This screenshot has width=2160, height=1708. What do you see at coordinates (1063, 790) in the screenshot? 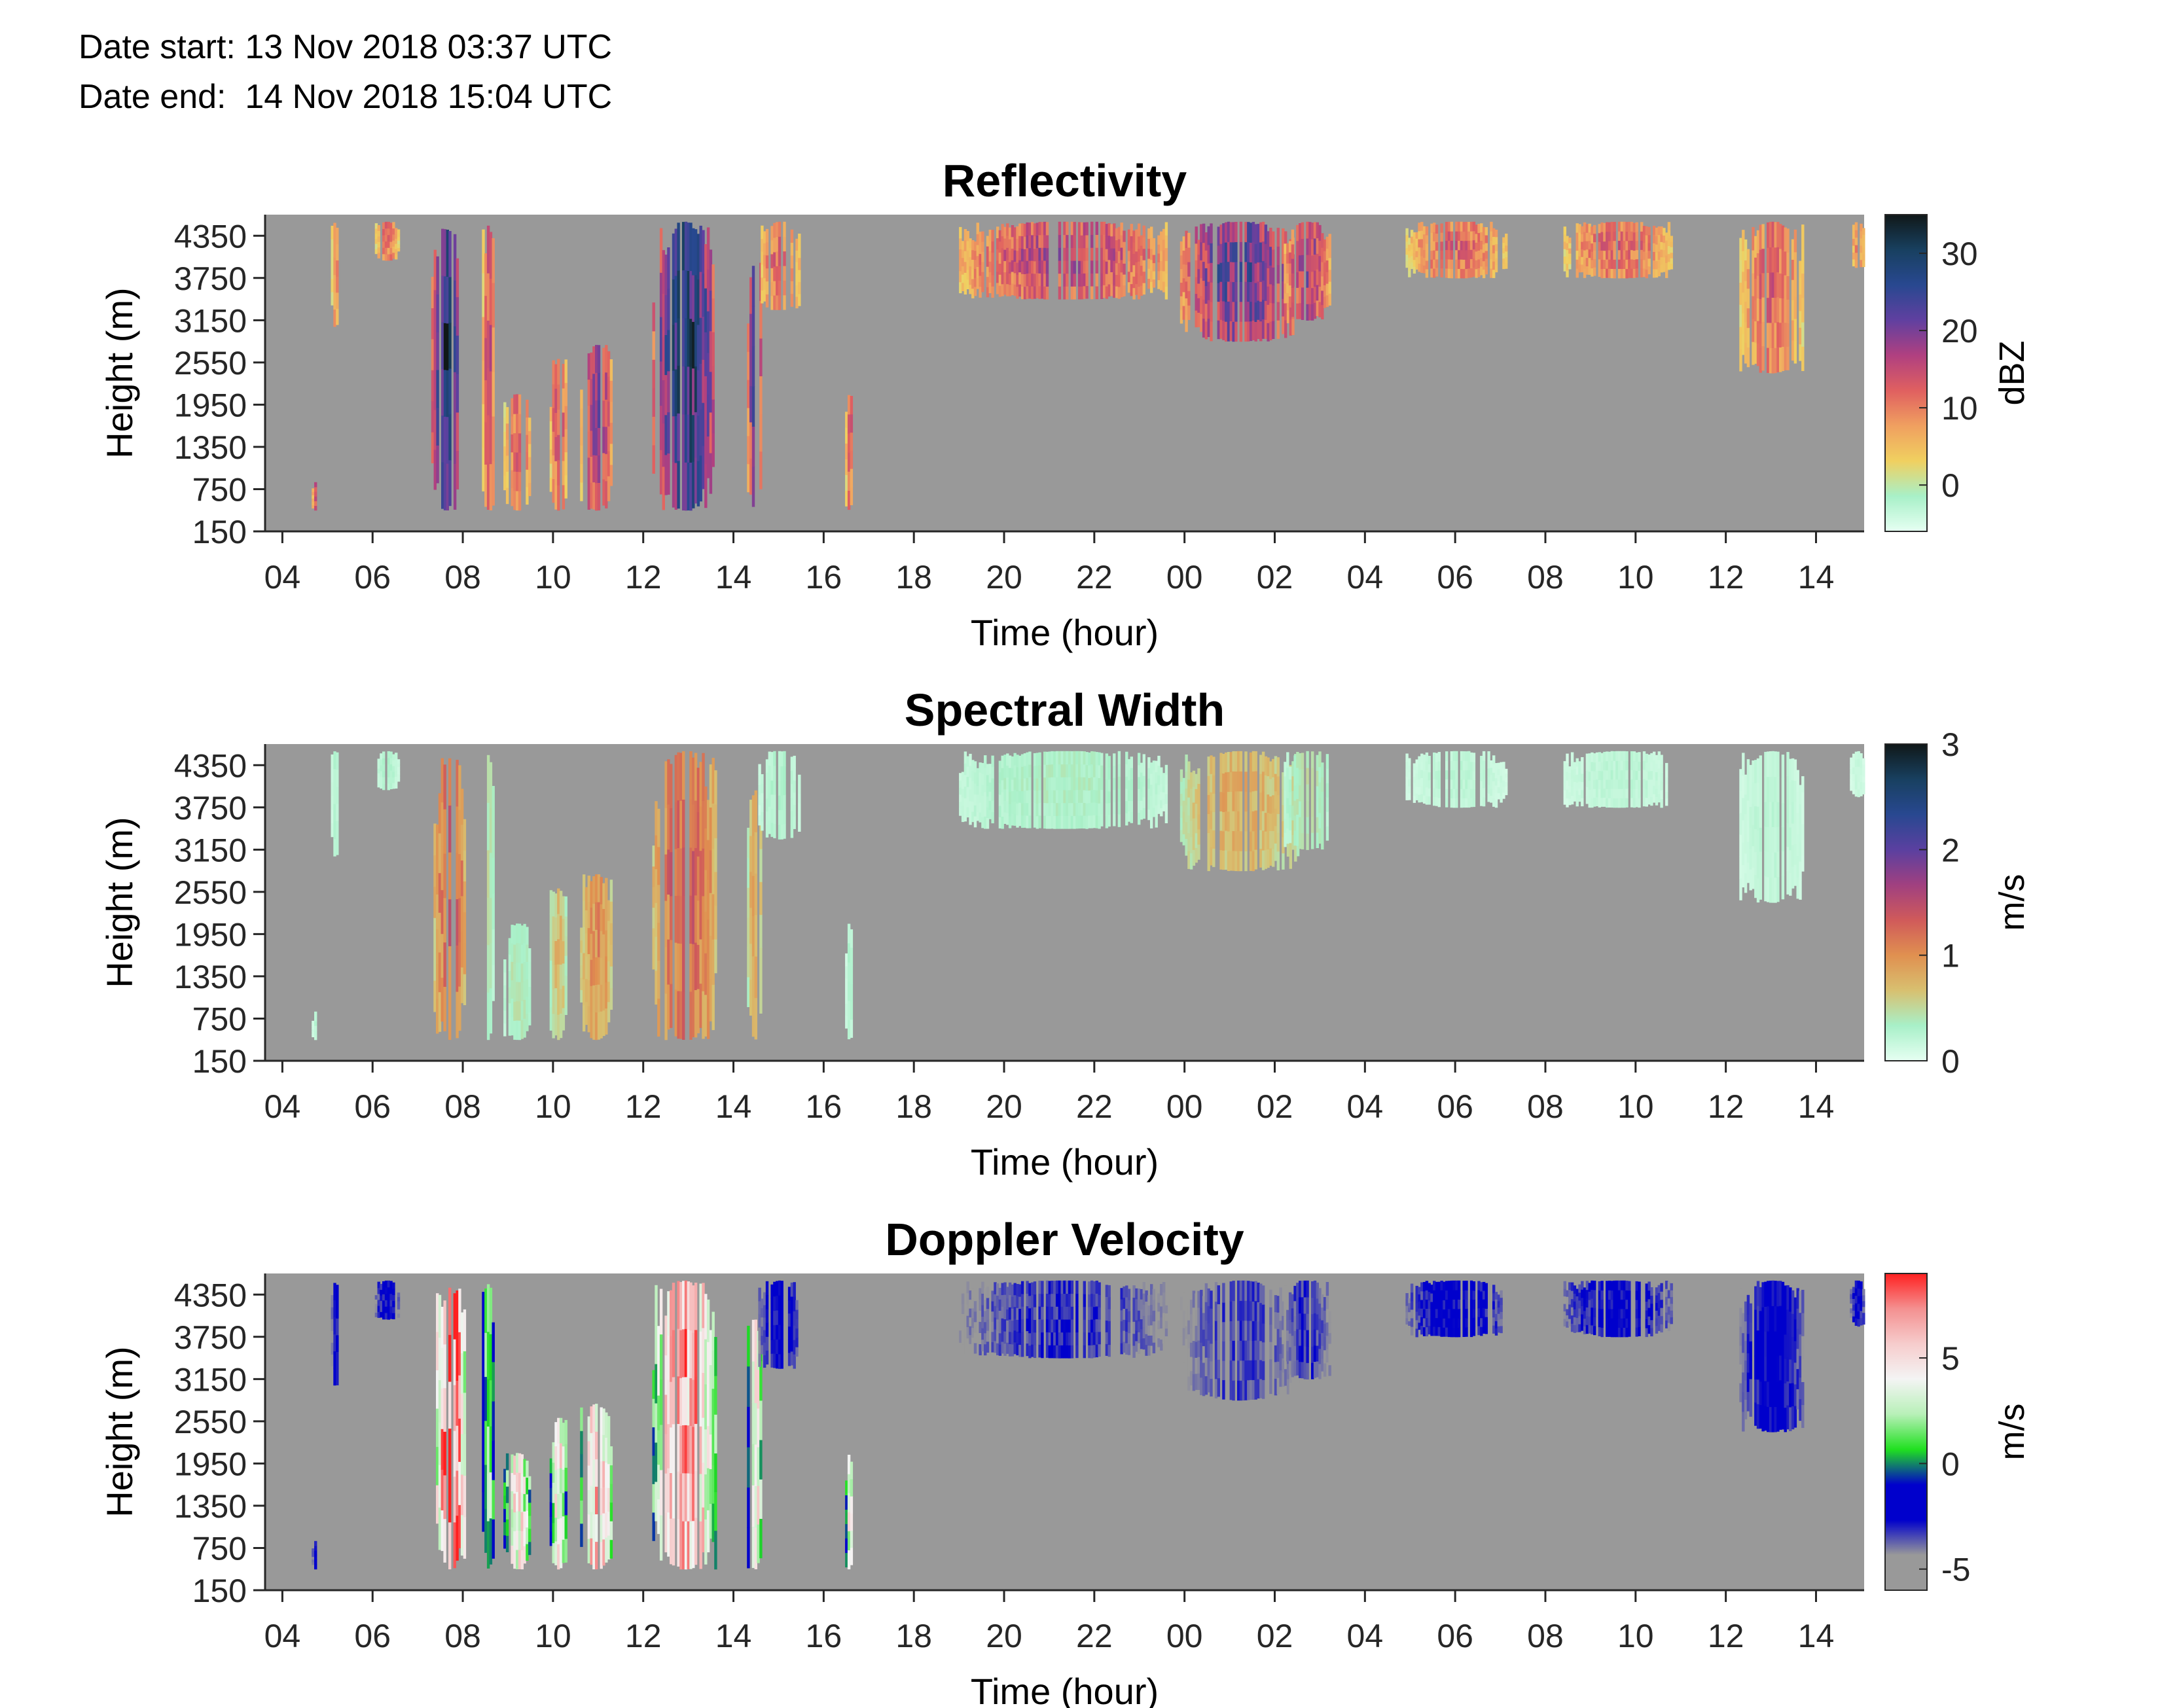
I see `echo-feature` at bounding box center [1063, 790].